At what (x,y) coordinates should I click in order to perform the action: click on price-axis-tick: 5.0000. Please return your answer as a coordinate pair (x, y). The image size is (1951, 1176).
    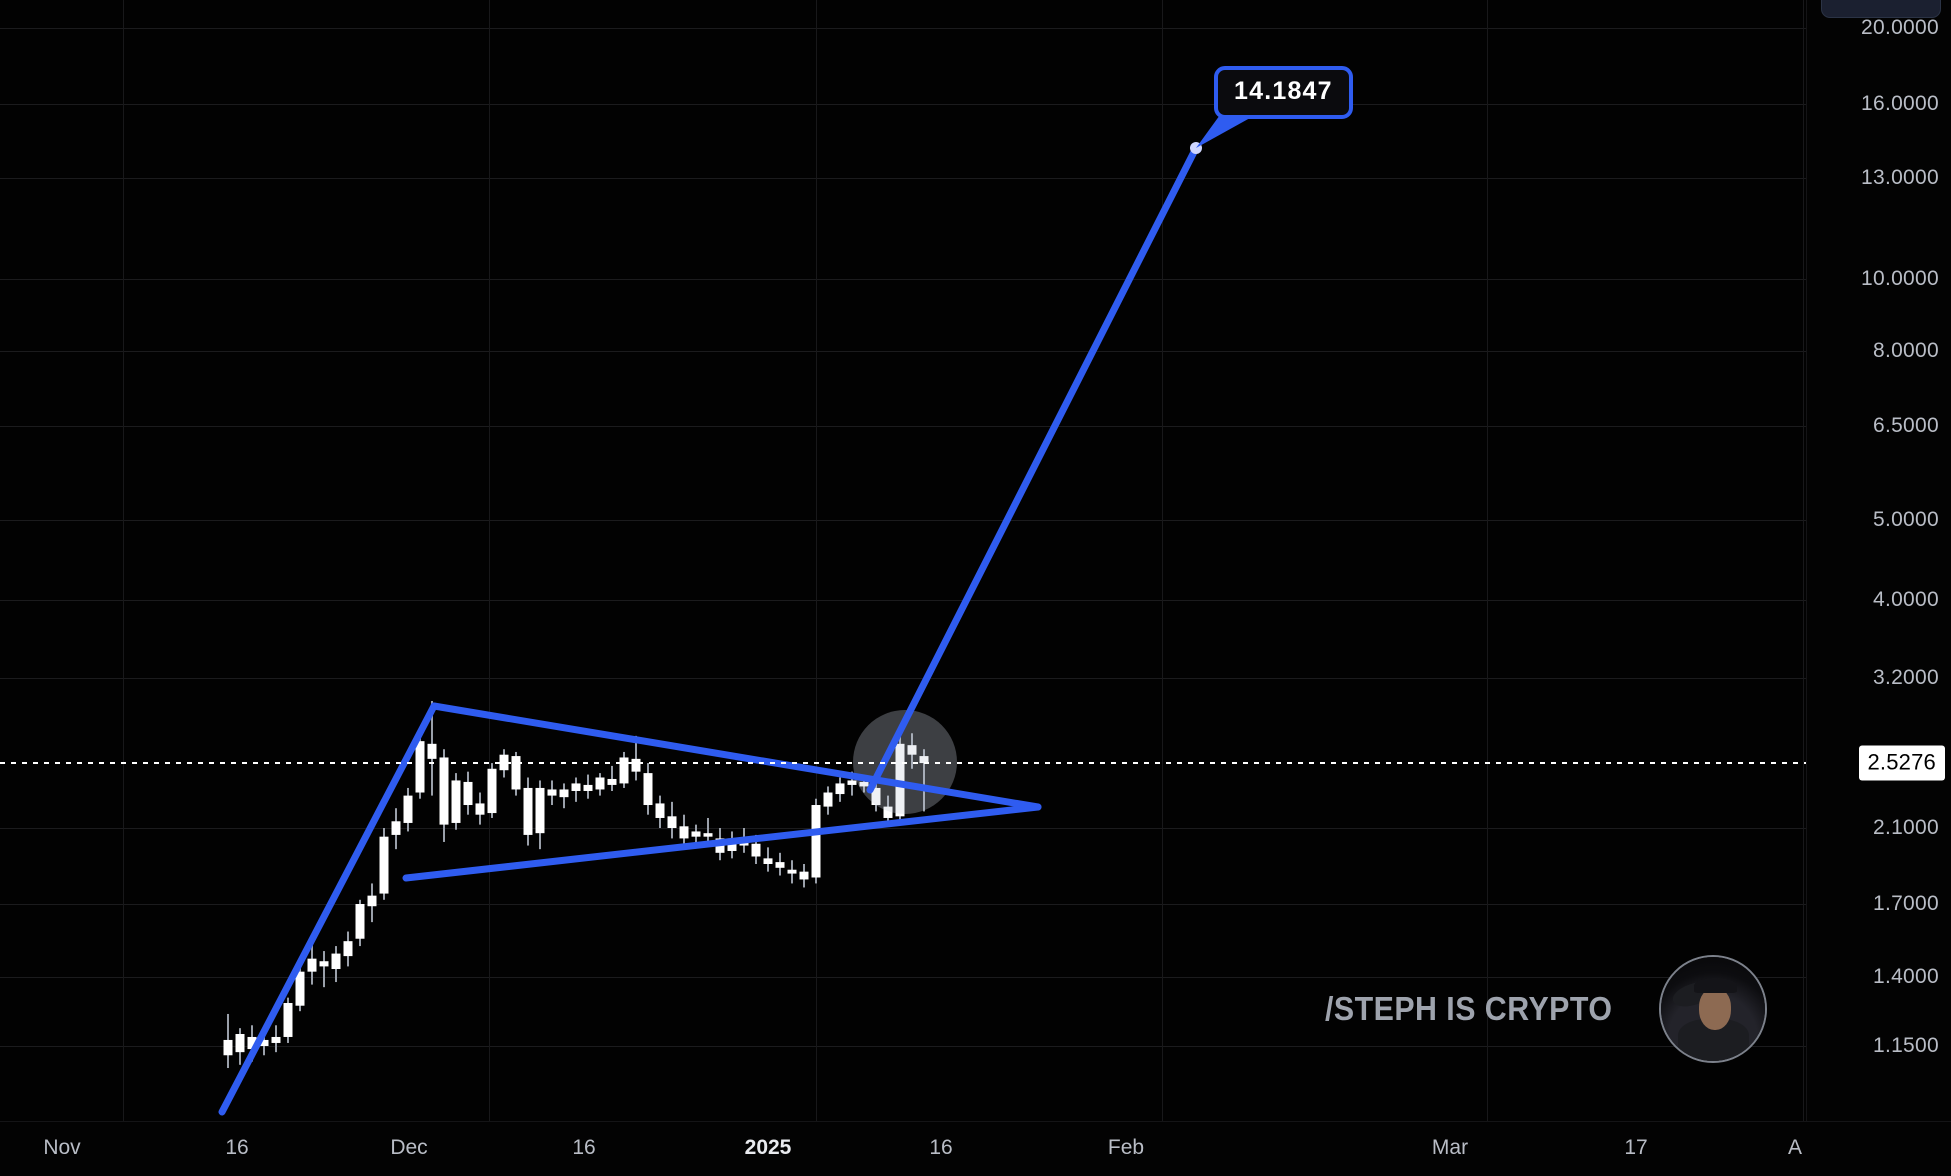
    Looking at the image, I should click on (1905, 519).